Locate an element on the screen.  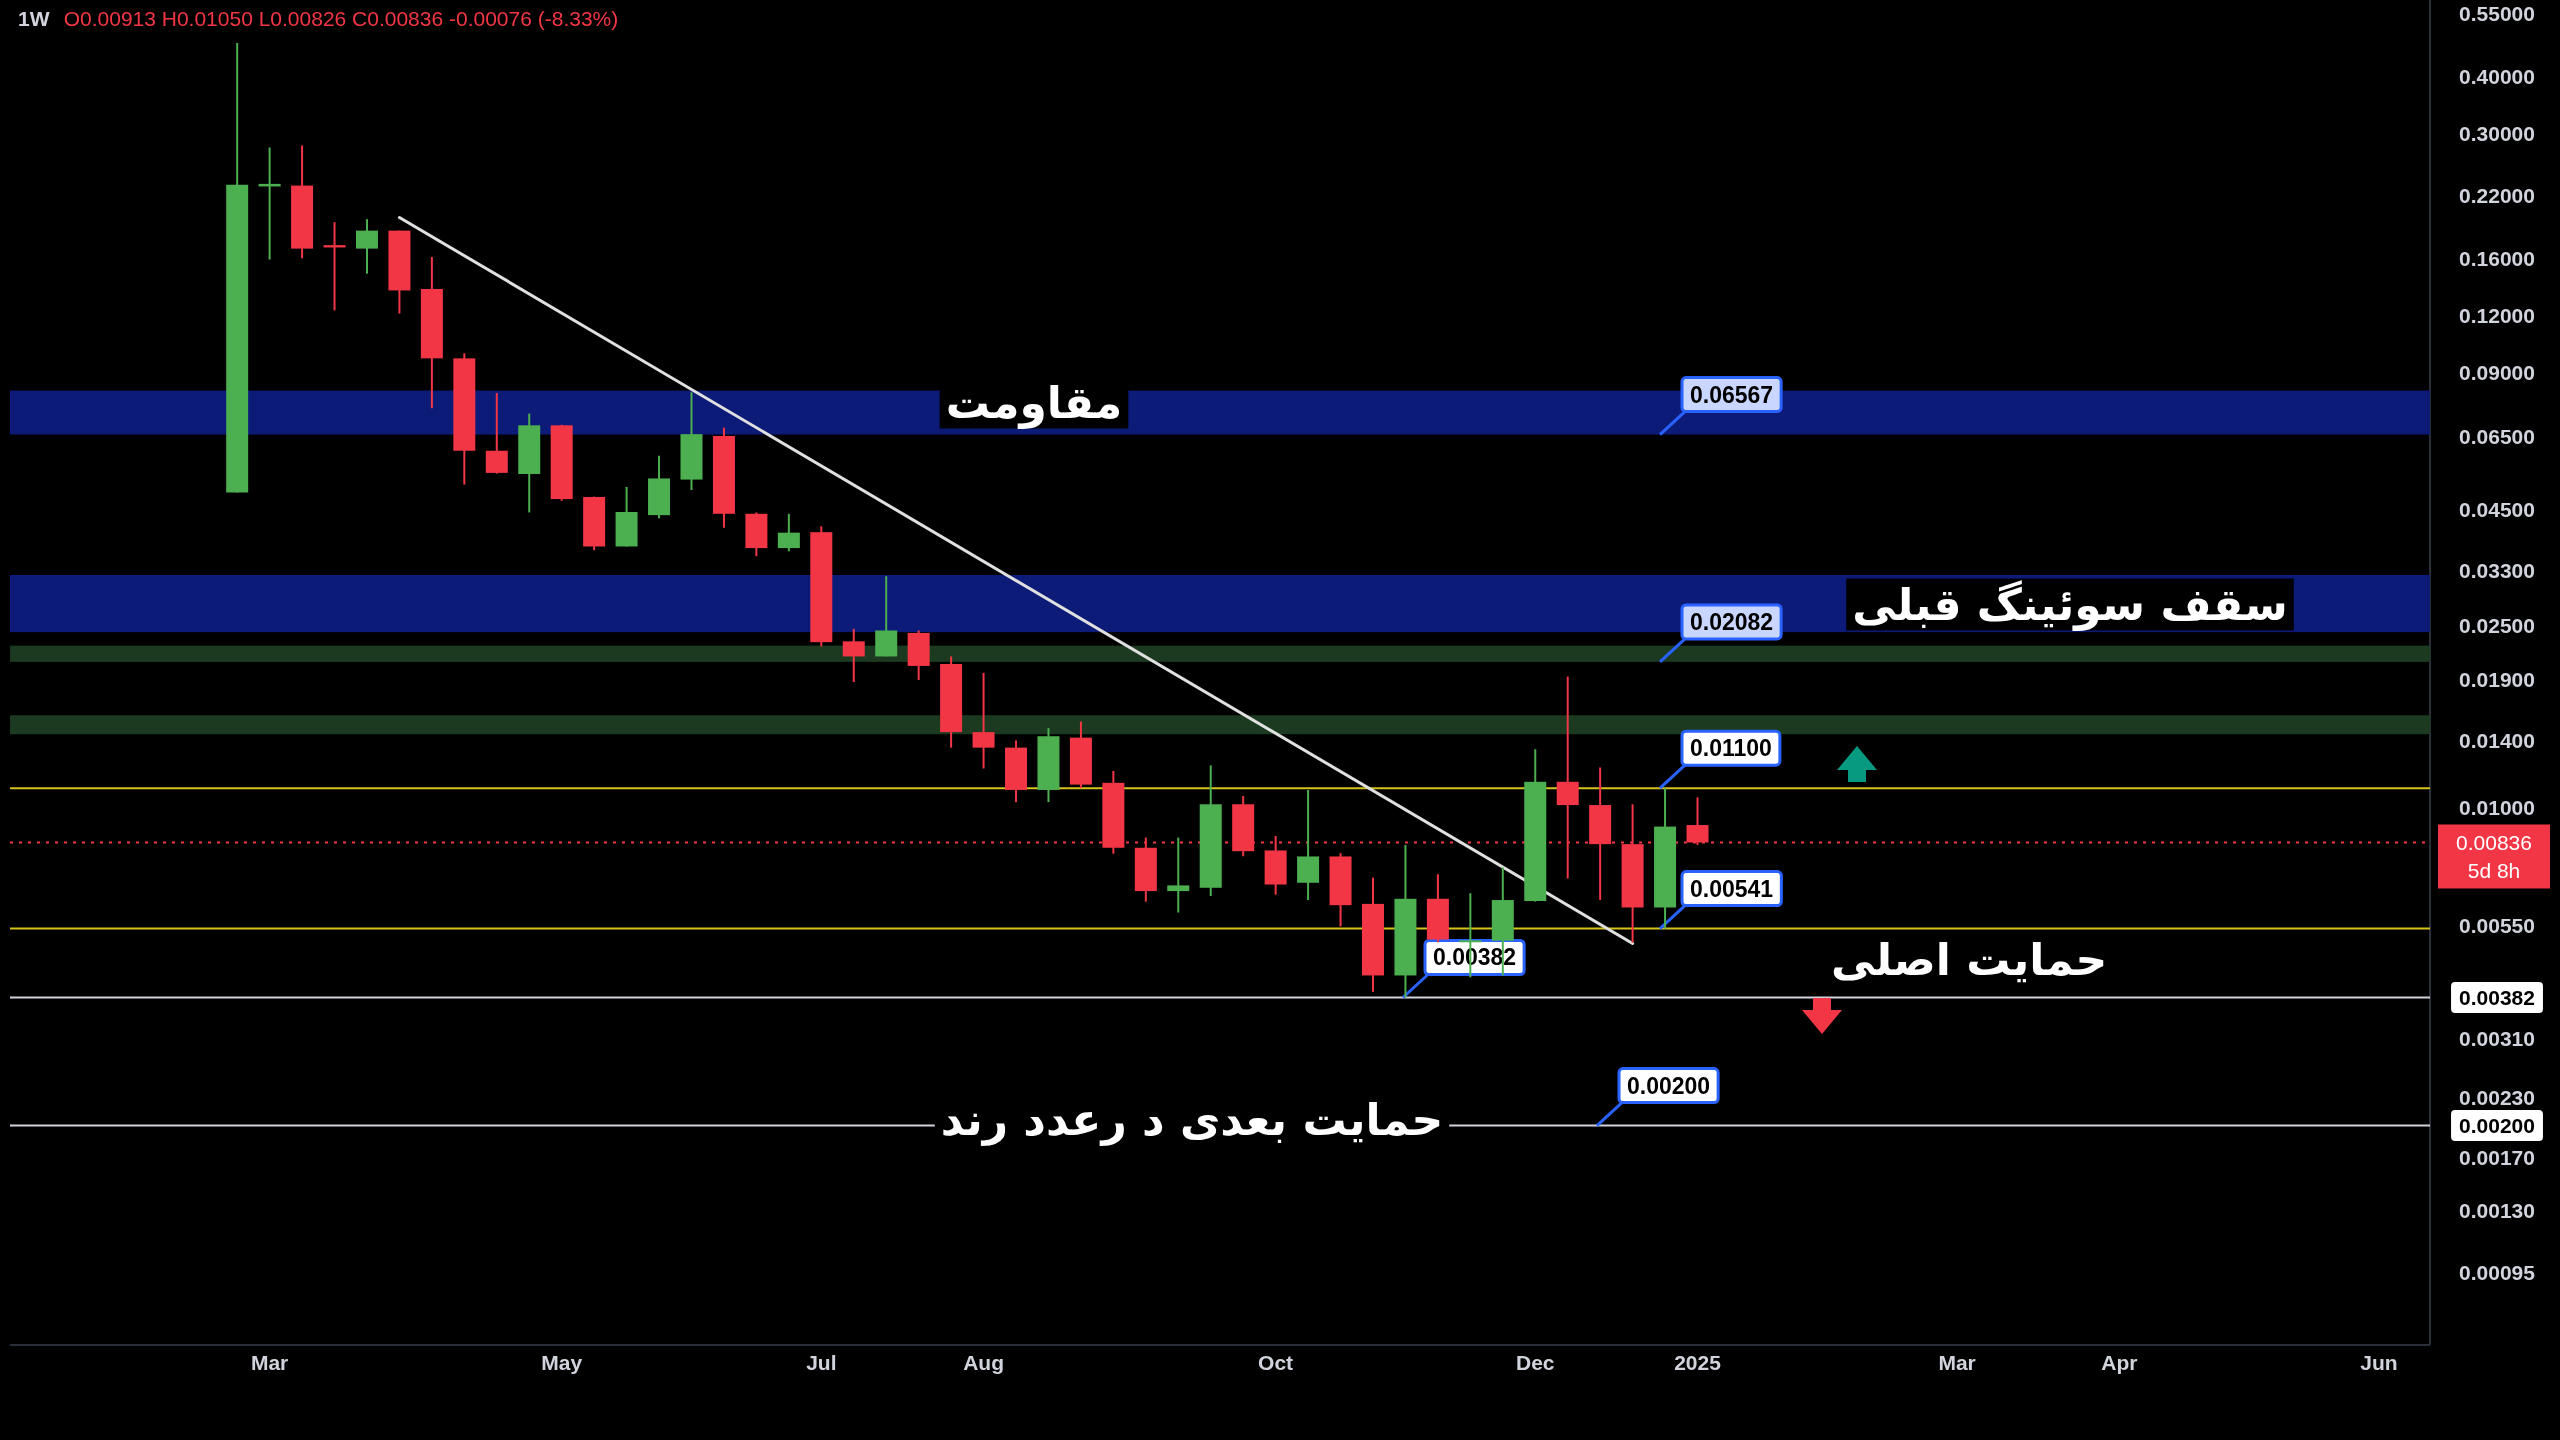
y-tick-label: 0.00130 is located at coordinates (2497, 1211).